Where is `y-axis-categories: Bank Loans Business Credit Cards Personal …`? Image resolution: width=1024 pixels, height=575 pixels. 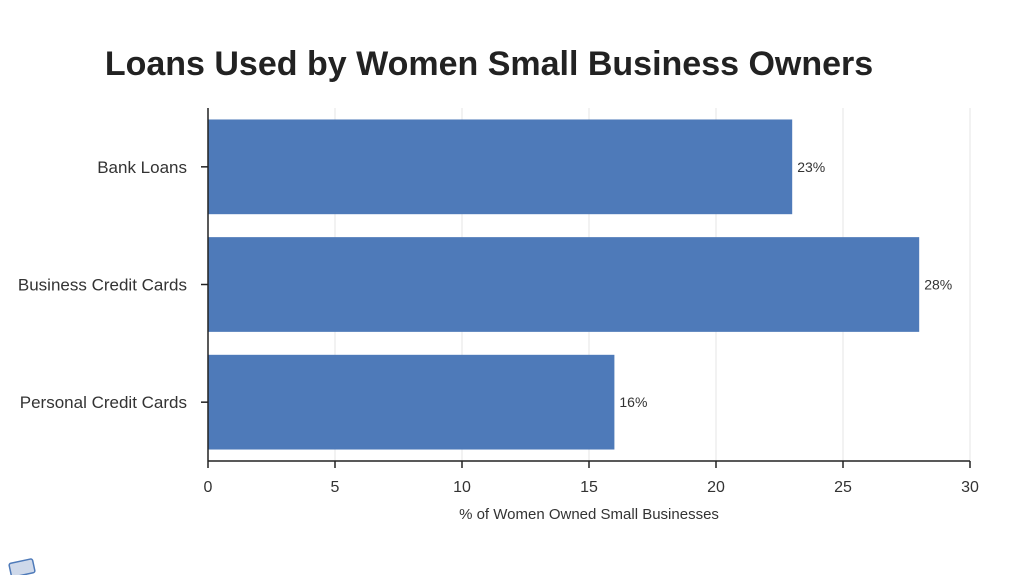 y-axis-categories: Bank Loans Business Credit Cards Personal … is located at coordinates (113, 285).